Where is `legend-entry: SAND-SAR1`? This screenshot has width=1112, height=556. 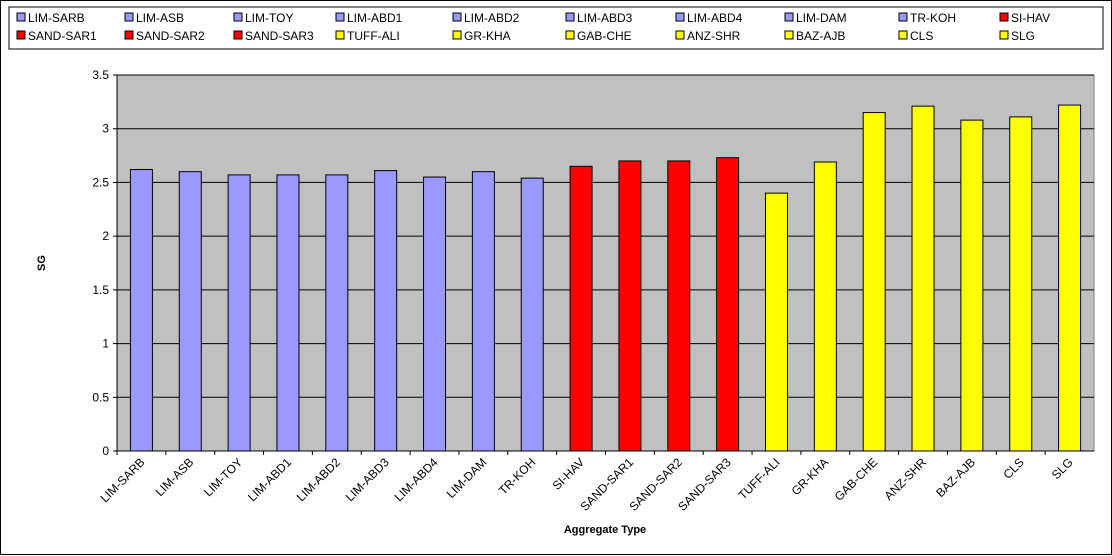 legend-entry: SAND-SAR1 is located at coordinates (62, 36).